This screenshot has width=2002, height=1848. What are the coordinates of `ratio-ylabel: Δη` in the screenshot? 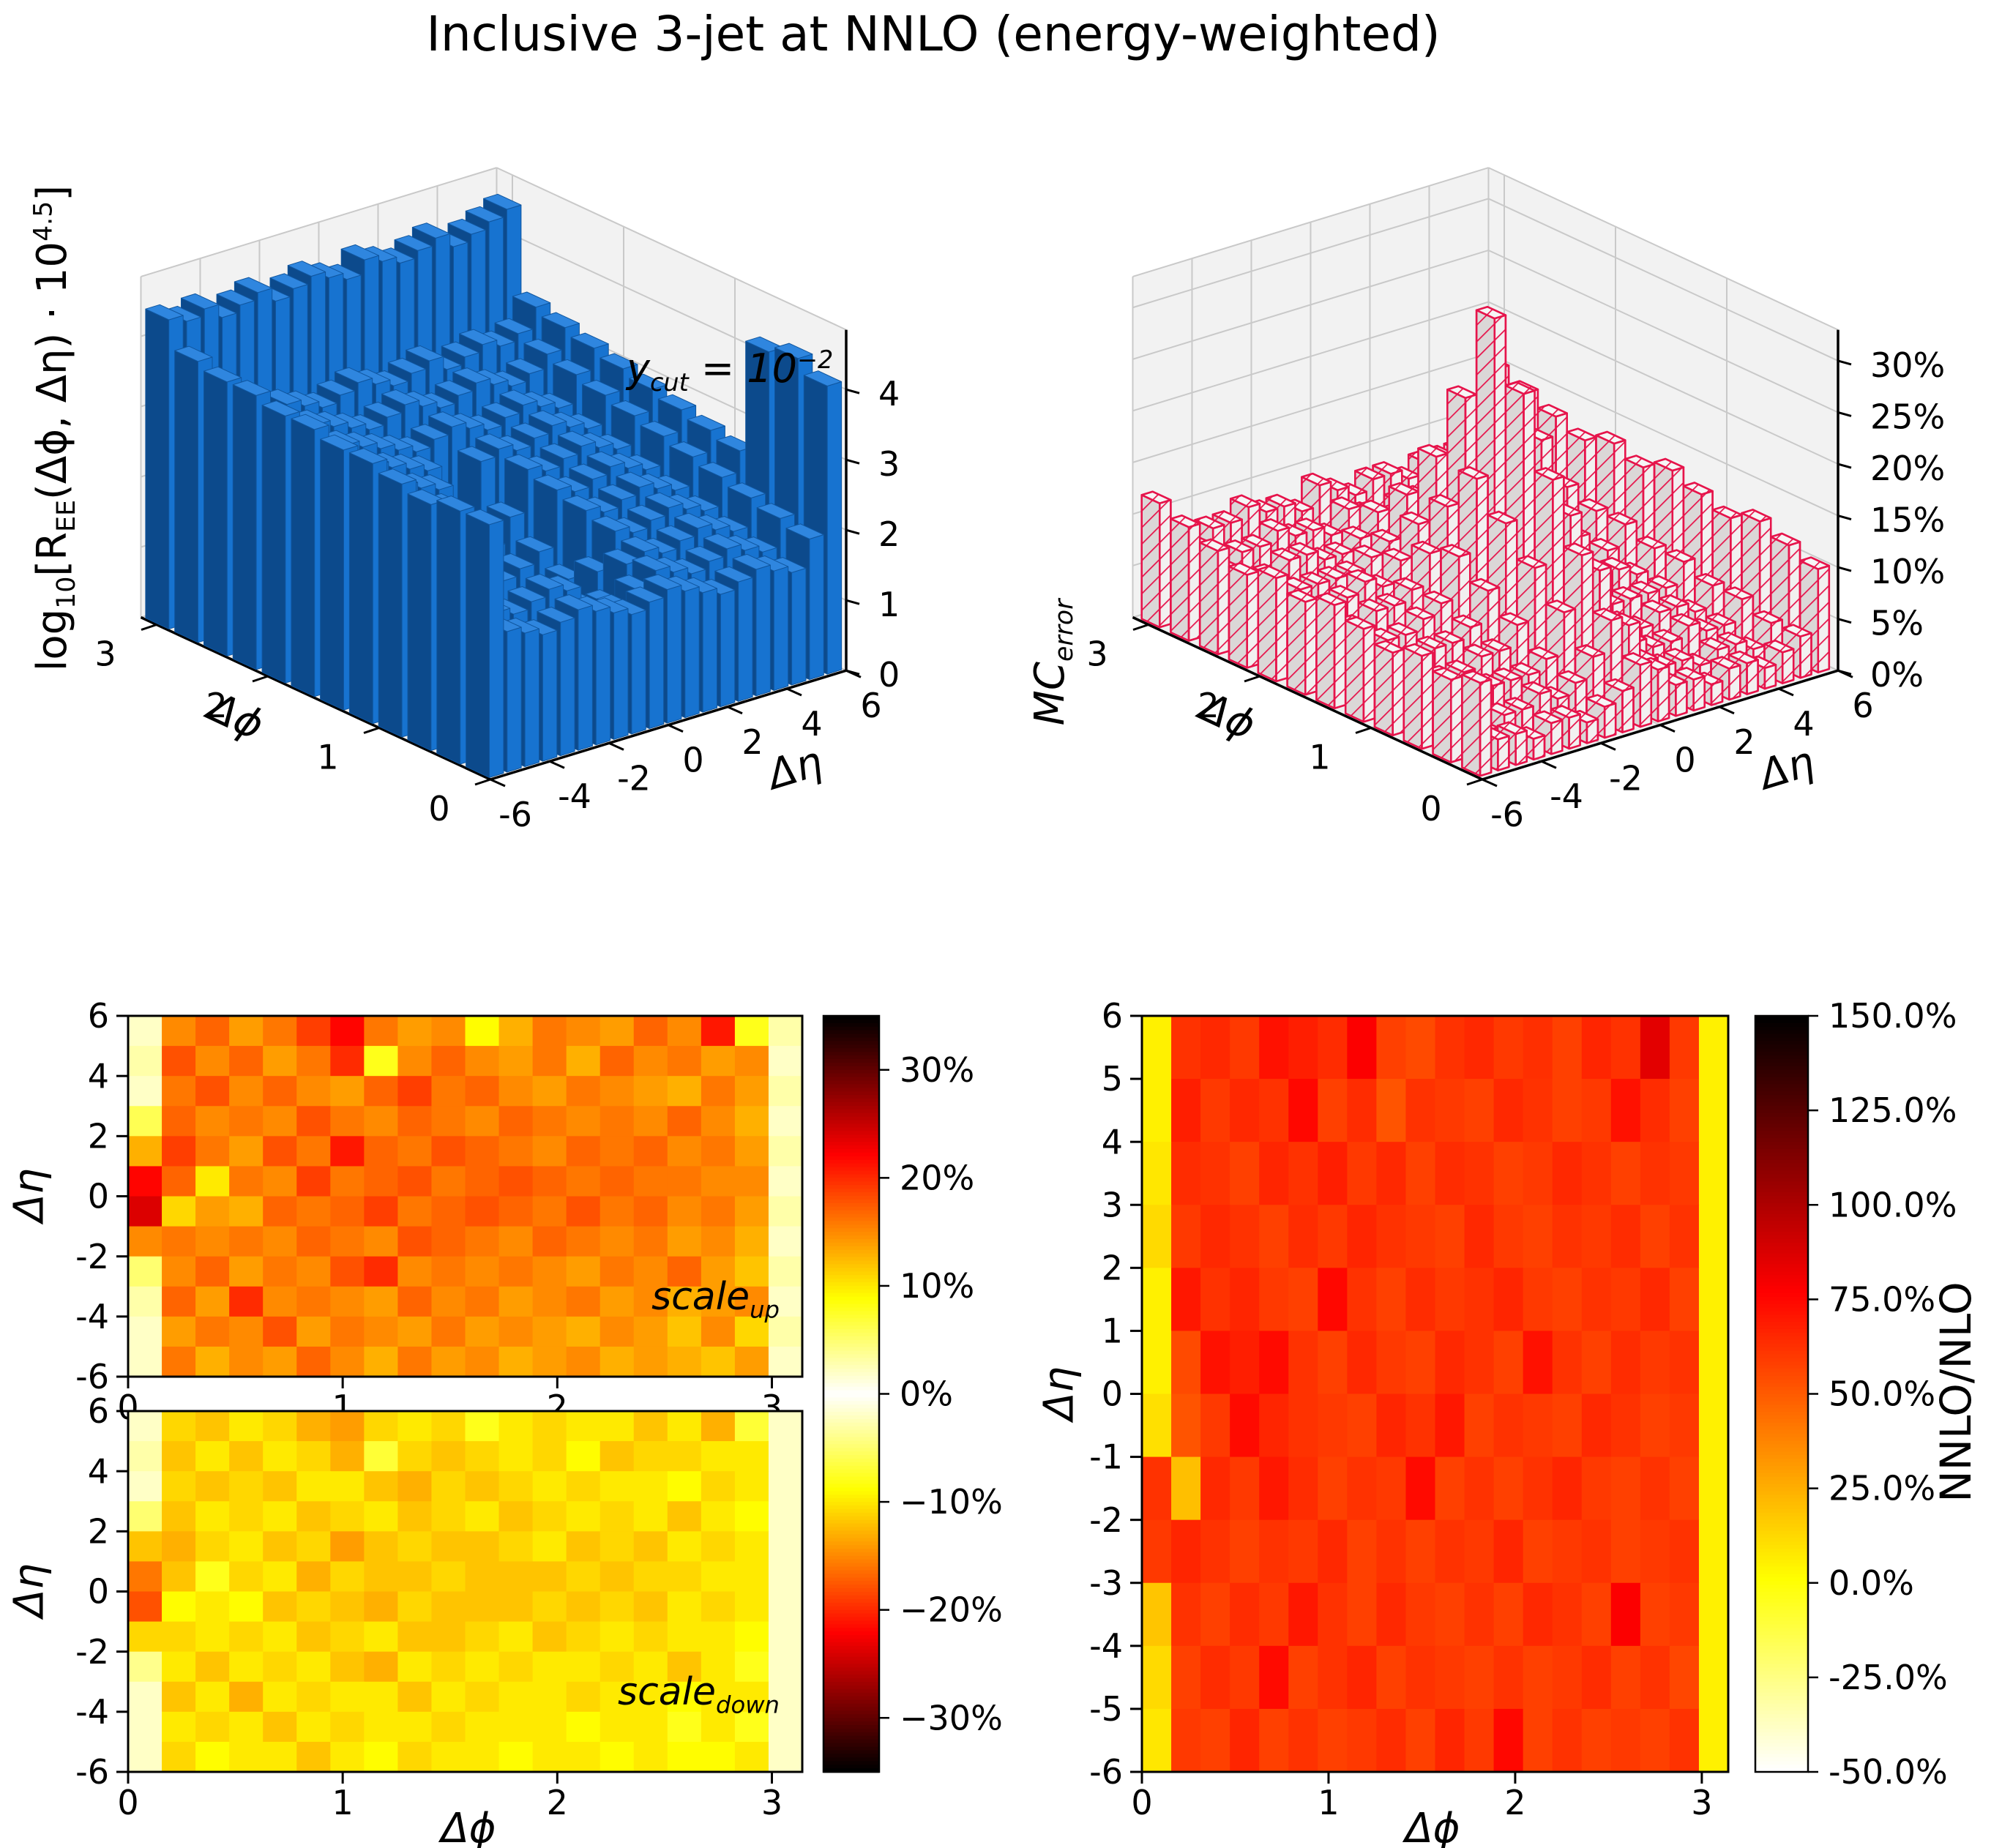 It's located at (1059, 1393).